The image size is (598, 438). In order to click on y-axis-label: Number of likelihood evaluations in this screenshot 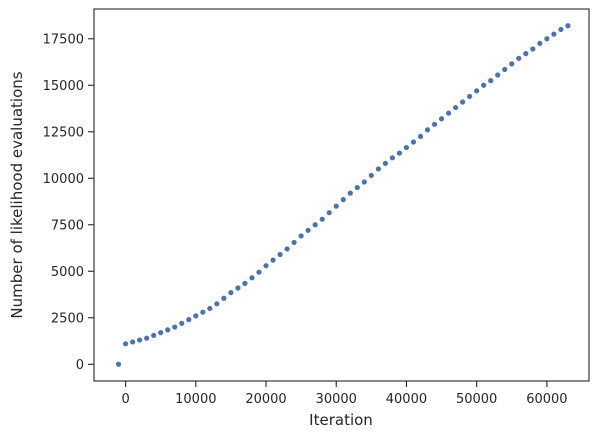, I will do `click(17, 194)`.